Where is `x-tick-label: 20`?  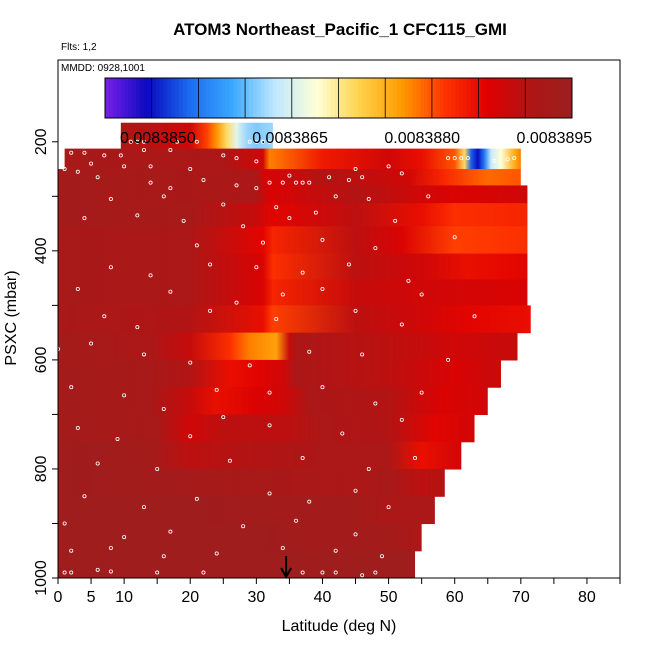
x-tick-label: 20 is located at coordinates (190, 597).